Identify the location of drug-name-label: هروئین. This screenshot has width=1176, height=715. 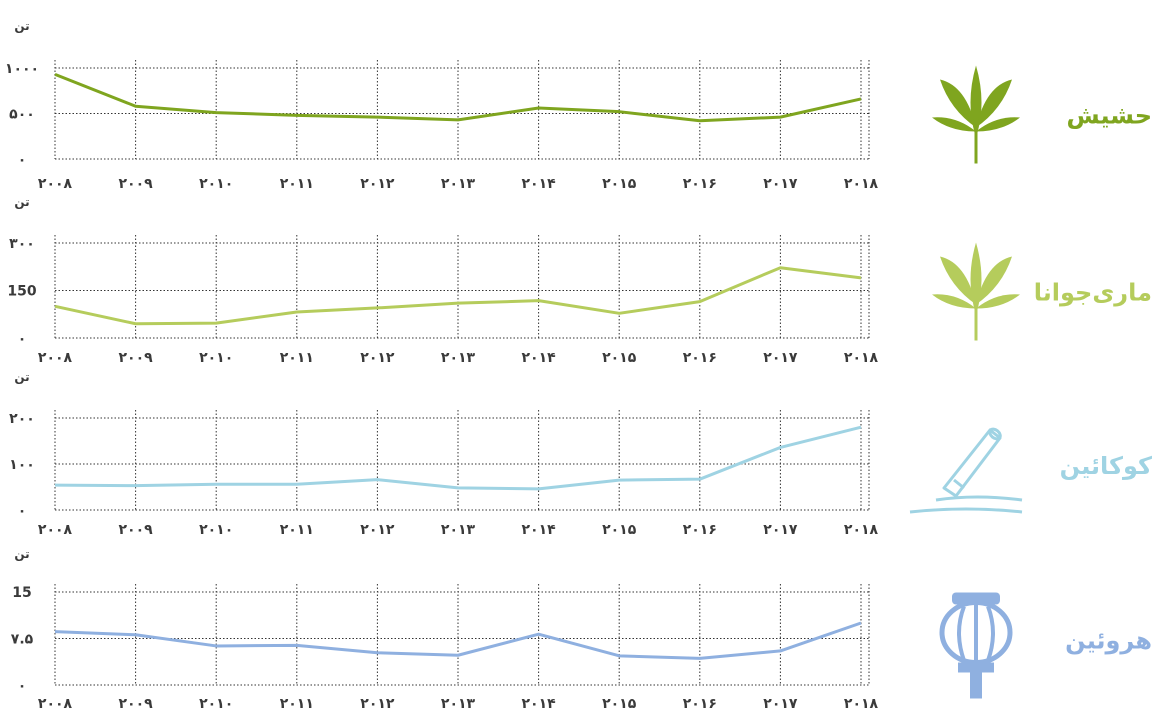
(1108, 641).